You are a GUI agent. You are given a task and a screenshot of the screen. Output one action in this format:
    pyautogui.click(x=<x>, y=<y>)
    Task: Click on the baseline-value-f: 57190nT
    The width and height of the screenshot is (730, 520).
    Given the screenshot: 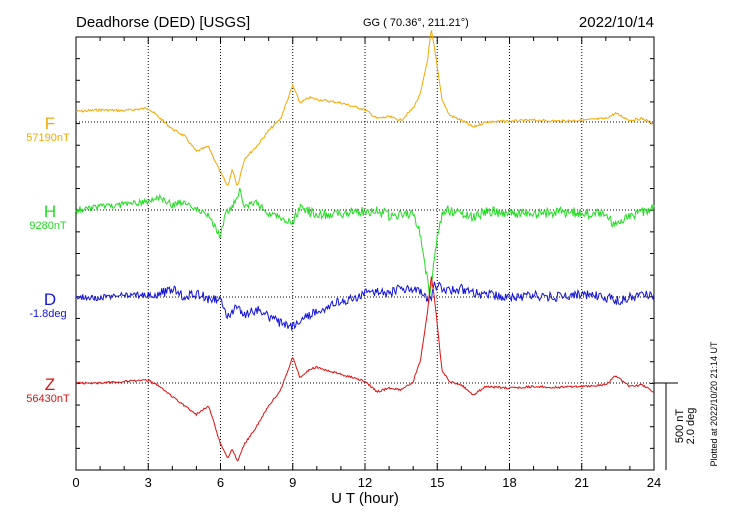 What is the action you would take?
    pyautogui.click(x=48, y=138)
    